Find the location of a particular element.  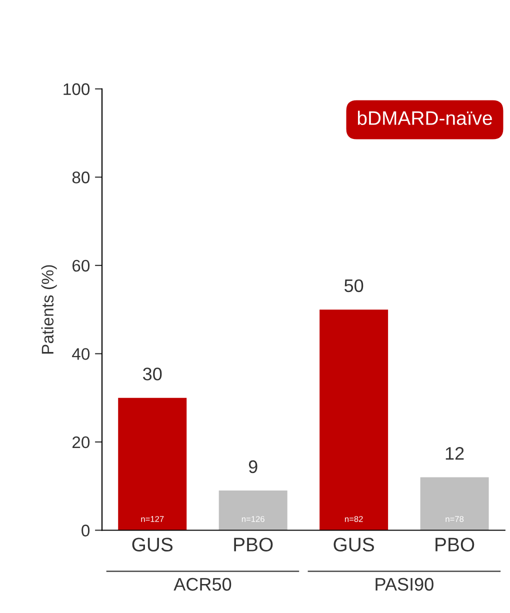

y-tick-label: 60 is located at coordinates (81, 266).